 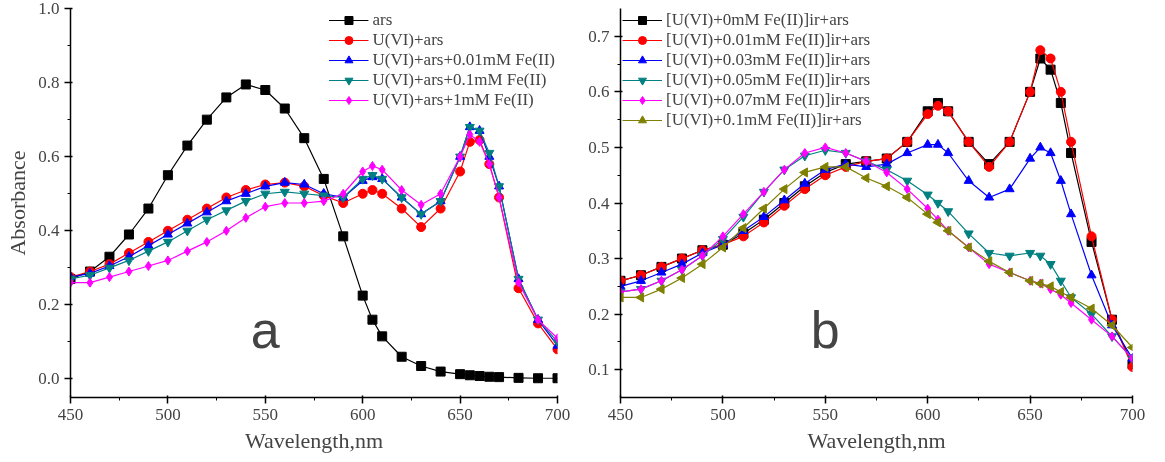 What do you see at coordinates (764, 120) in the screenshot?
I see `legend-label: [U(VI)+0.1mM Fe(II)]ir+ars` at bounding box center [764, 120].